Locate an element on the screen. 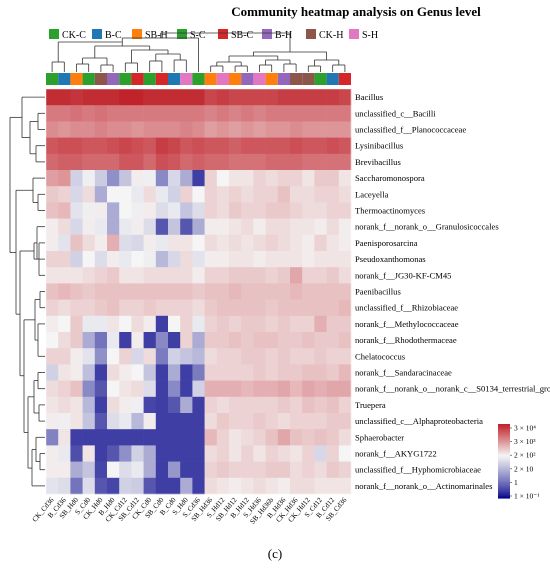 This screenshot has height=570, width=550. row-label: Chelatococcus is located at coordinates (380, 356).